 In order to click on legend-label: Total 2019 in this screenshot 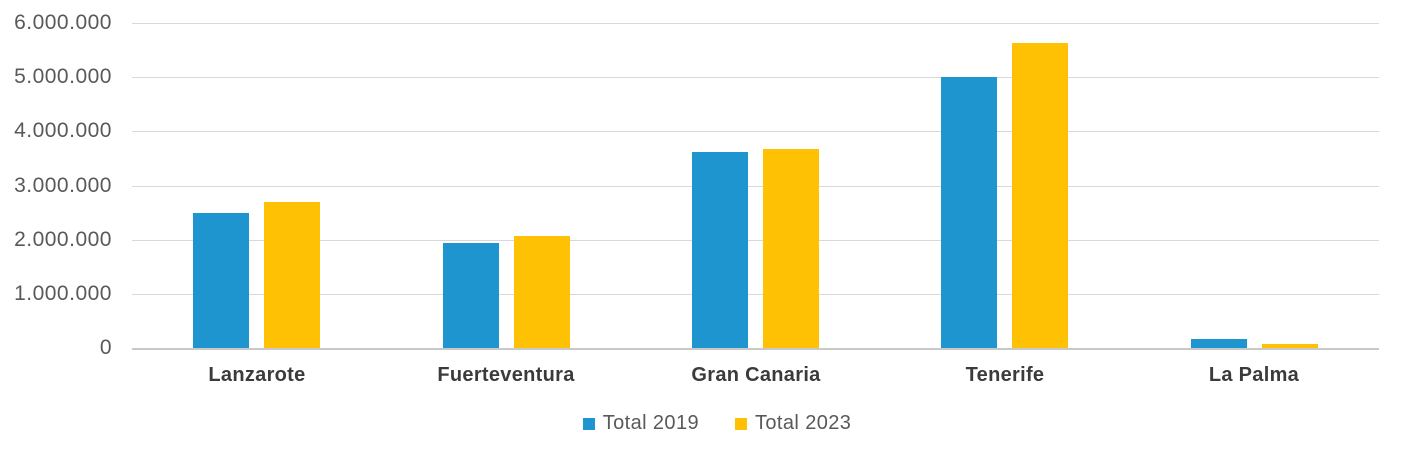, I will do `click(650, 423)`.